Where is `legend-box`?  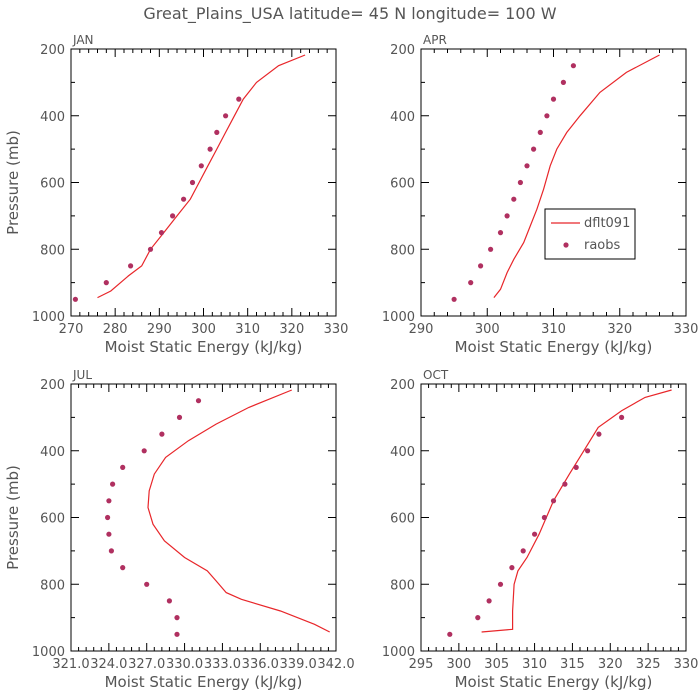
legend-box is located at coordinates (590, 234).